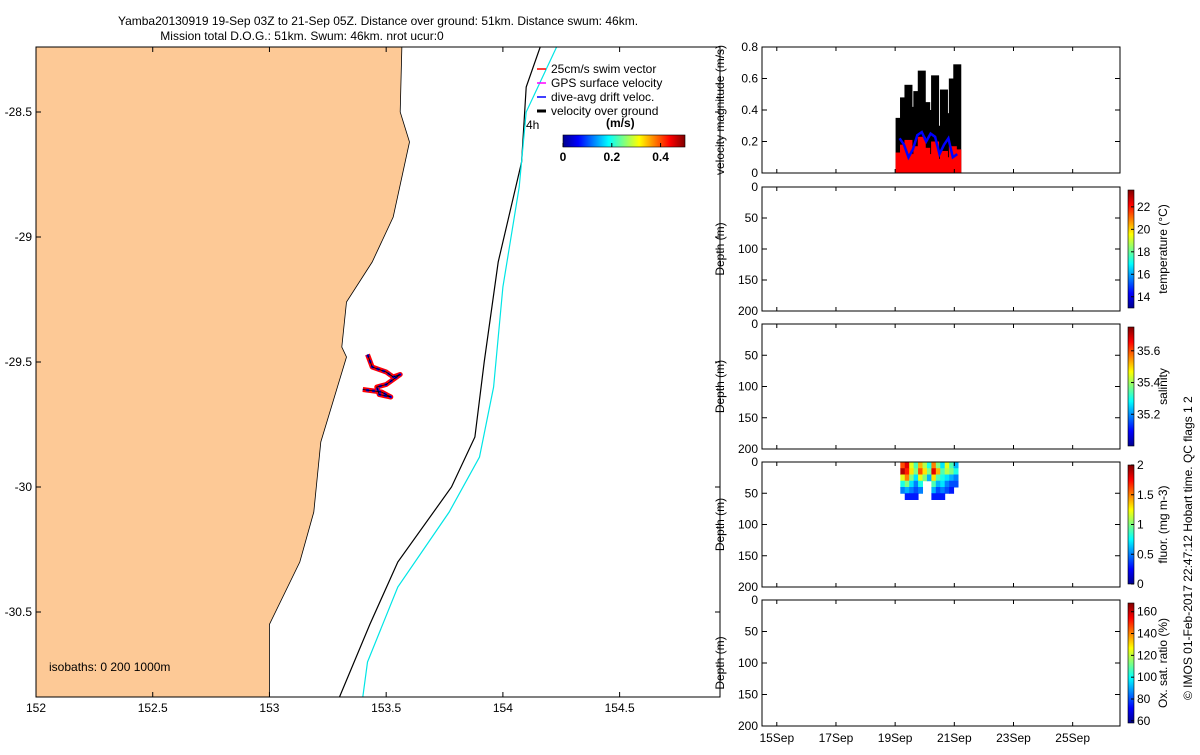 The image size is (1200, 755). I want to click on panel-background, so click(941, 249).